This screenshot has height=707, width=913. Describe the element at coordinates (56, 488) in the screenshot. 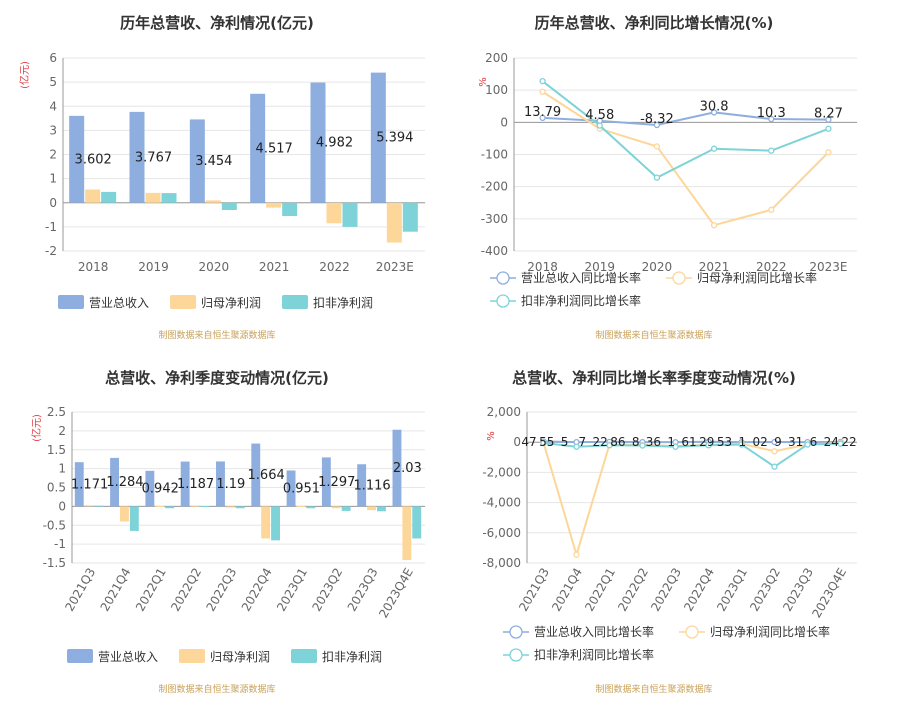

I see `y-tick-label: 0.5` at that location.